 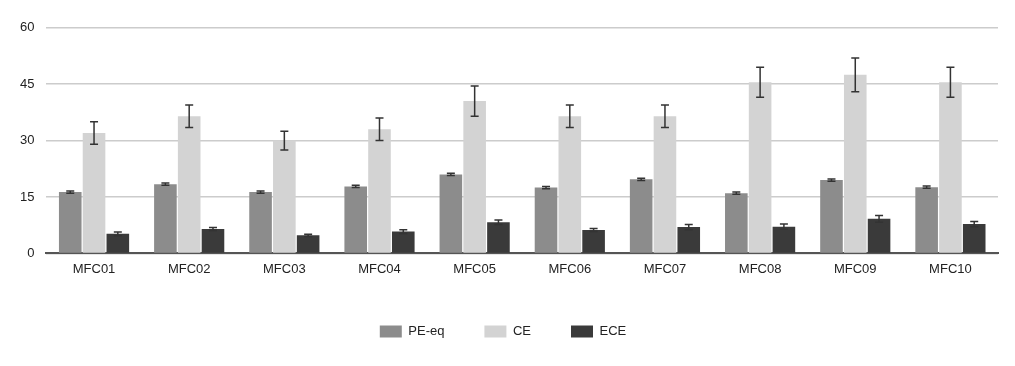 What do you see at coordinates (379, 268) in the screenshot?
I see `x-tick-label: MFC04` at bounding box center [379, 268].